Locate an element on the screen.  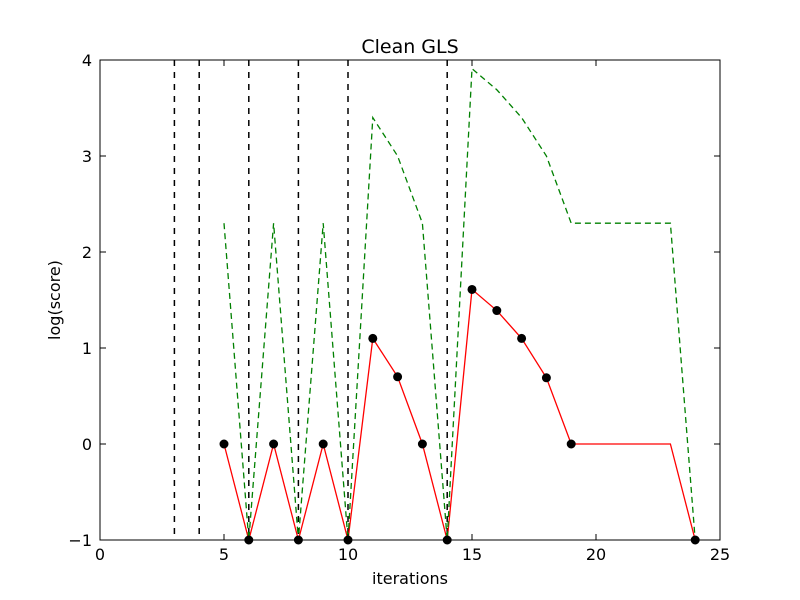
x-axis-label: iterations is located at coordinates (410, 578).